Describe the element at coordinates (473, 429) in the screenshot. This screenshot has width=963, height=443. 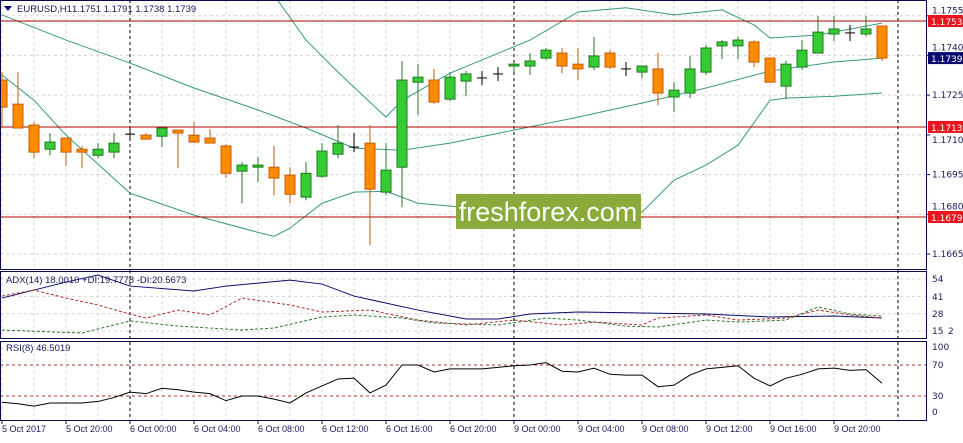
I see `time-label: 6 Oct 20:00` at that location.